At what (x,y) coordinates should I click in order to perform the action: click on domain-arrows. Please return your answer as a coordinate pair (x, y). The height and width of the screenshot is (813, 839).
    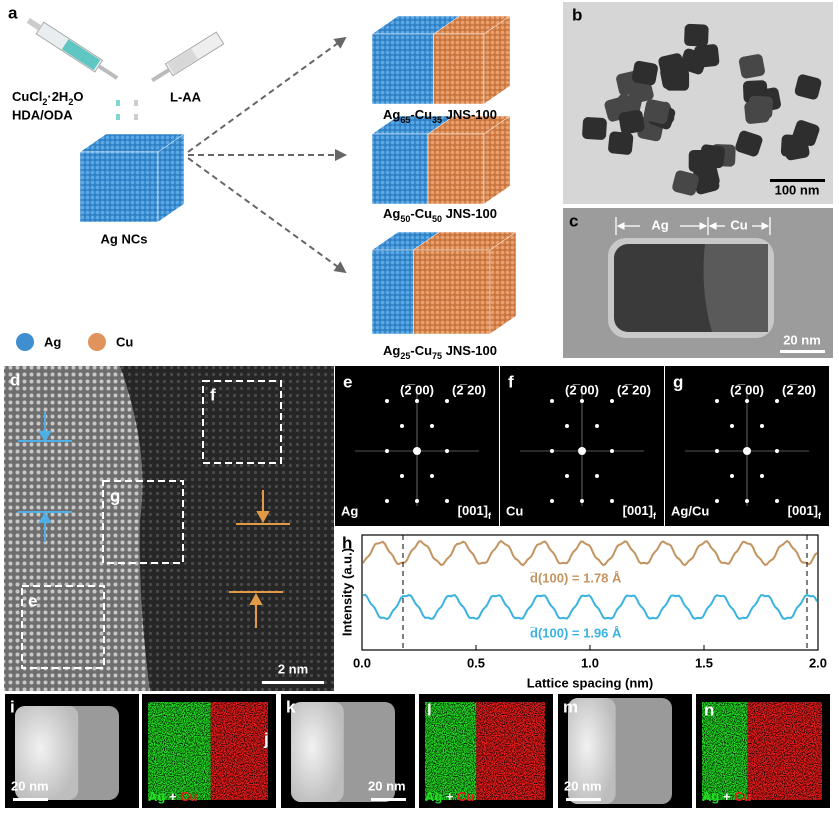
    Looking at the image, I should click on (693, 226).